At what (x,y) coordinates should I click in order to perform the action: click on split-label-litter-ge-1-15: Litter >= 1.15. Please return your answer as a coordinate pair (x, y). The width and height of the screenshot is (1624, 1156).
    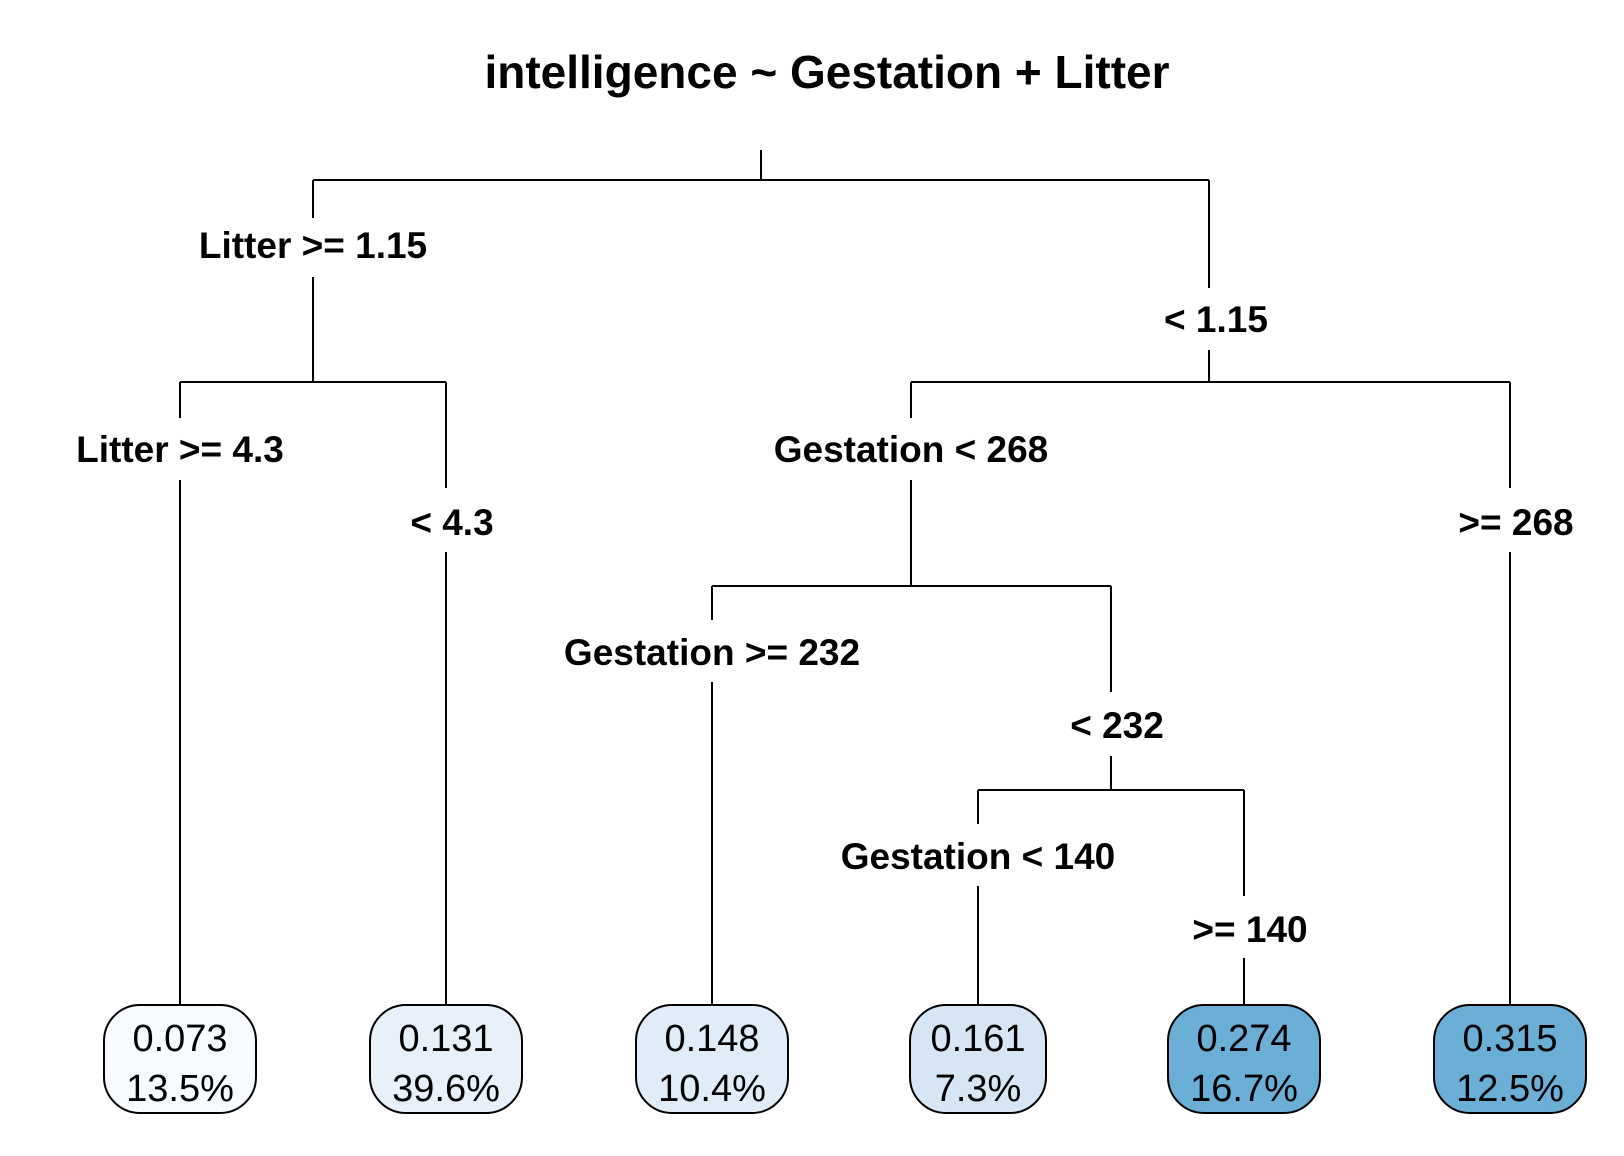
    Looking at the image, I should click on (313, 245).